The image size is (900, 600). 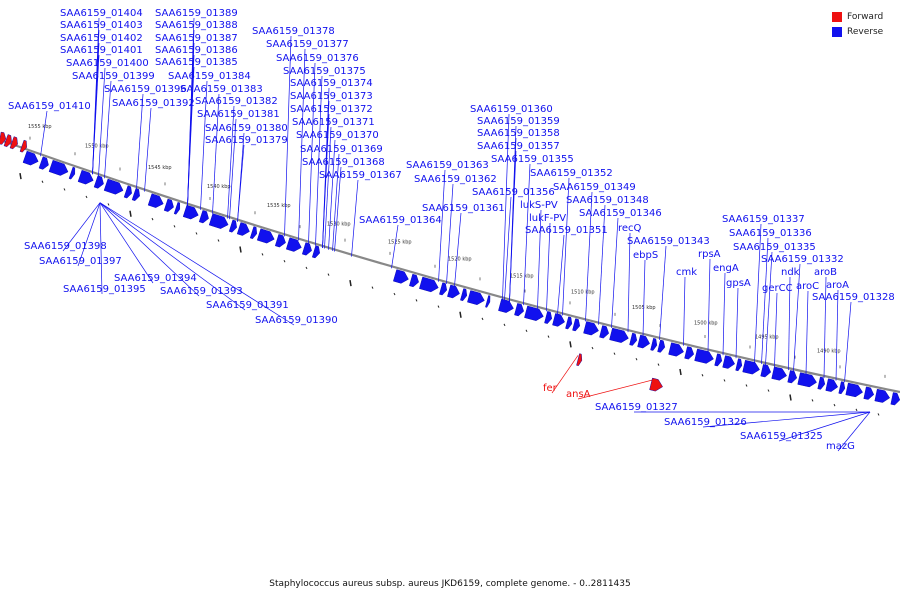 What do you see at coordinates (645, 255) in the screenshot?
I see `gene-label: ebpS` at bounding box center [645, 255].